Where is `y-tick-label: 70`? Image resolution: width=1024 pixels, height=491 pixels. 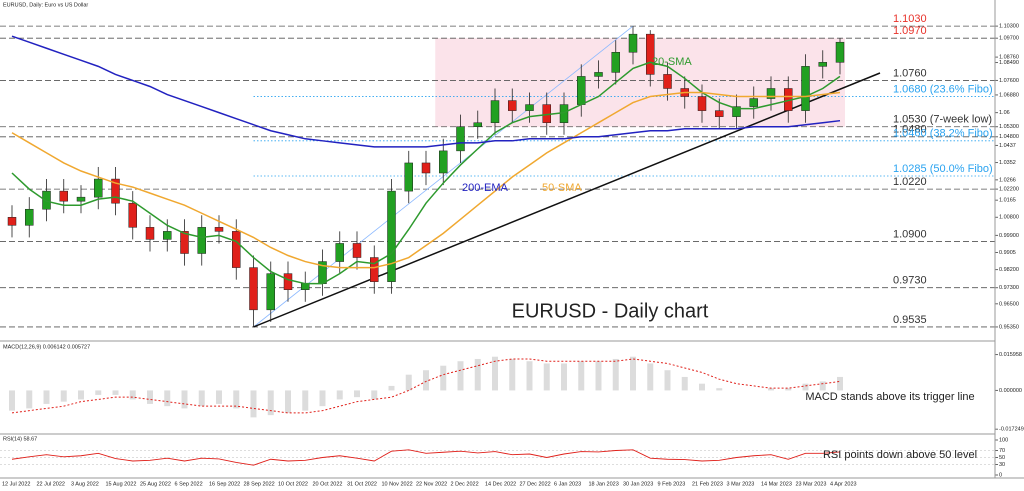
y-tick-label: 70 is located at coordinates (1002, 451).